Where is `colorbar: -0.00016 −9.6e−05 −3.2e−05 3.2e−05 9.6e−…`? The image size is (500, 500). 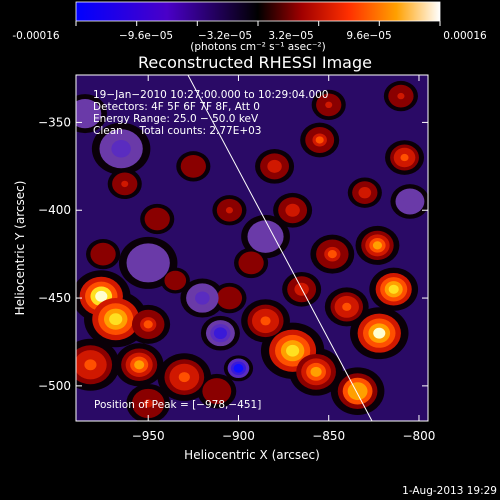
colorbar: -0.00016 −9.6e−05 −3.2e−05 3.2e−05 9.6e−… is located at coordinates (249, 27).